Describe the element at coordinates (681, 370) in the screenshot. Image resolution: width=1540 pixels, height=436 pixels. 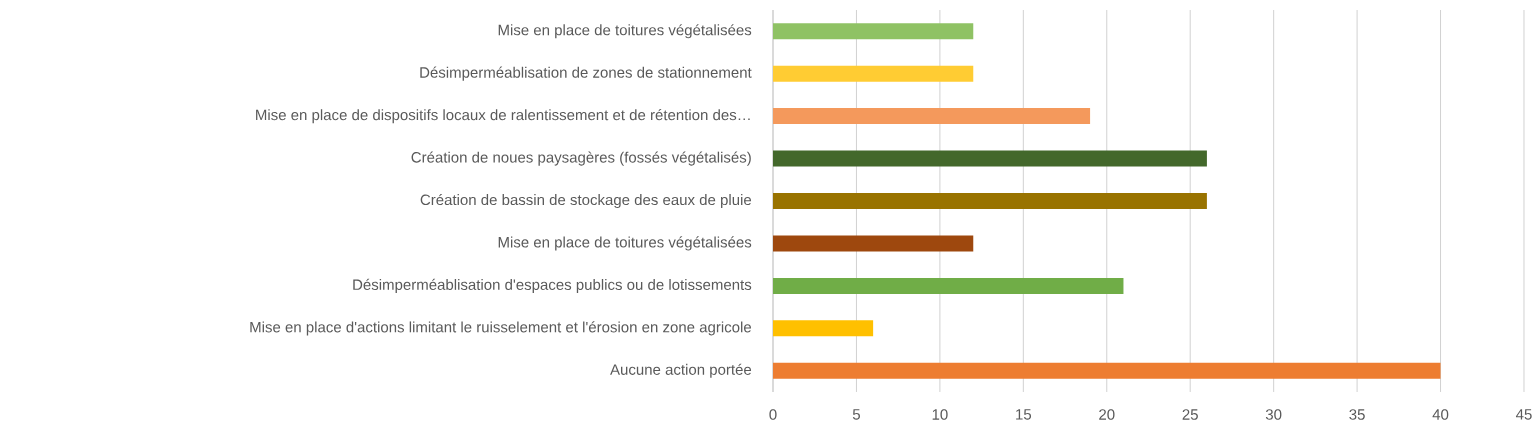
I see `y-tick-label: Aucune action portée` at that location.